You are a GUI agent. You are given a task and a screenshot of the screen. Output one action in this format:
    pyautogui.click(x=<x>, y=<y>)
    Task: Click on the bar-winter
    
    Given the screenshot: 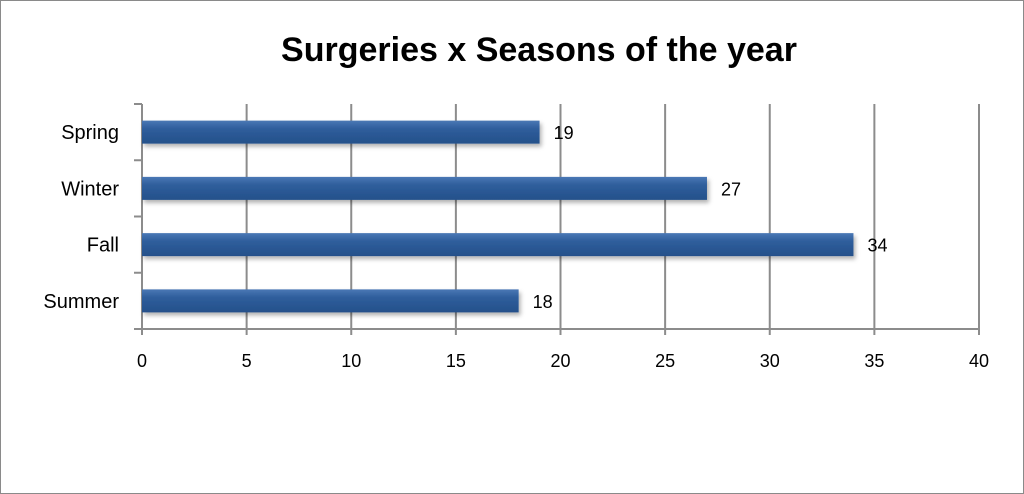 What is the action you would take?
    pyautogui.click(x=424, y=188)
    